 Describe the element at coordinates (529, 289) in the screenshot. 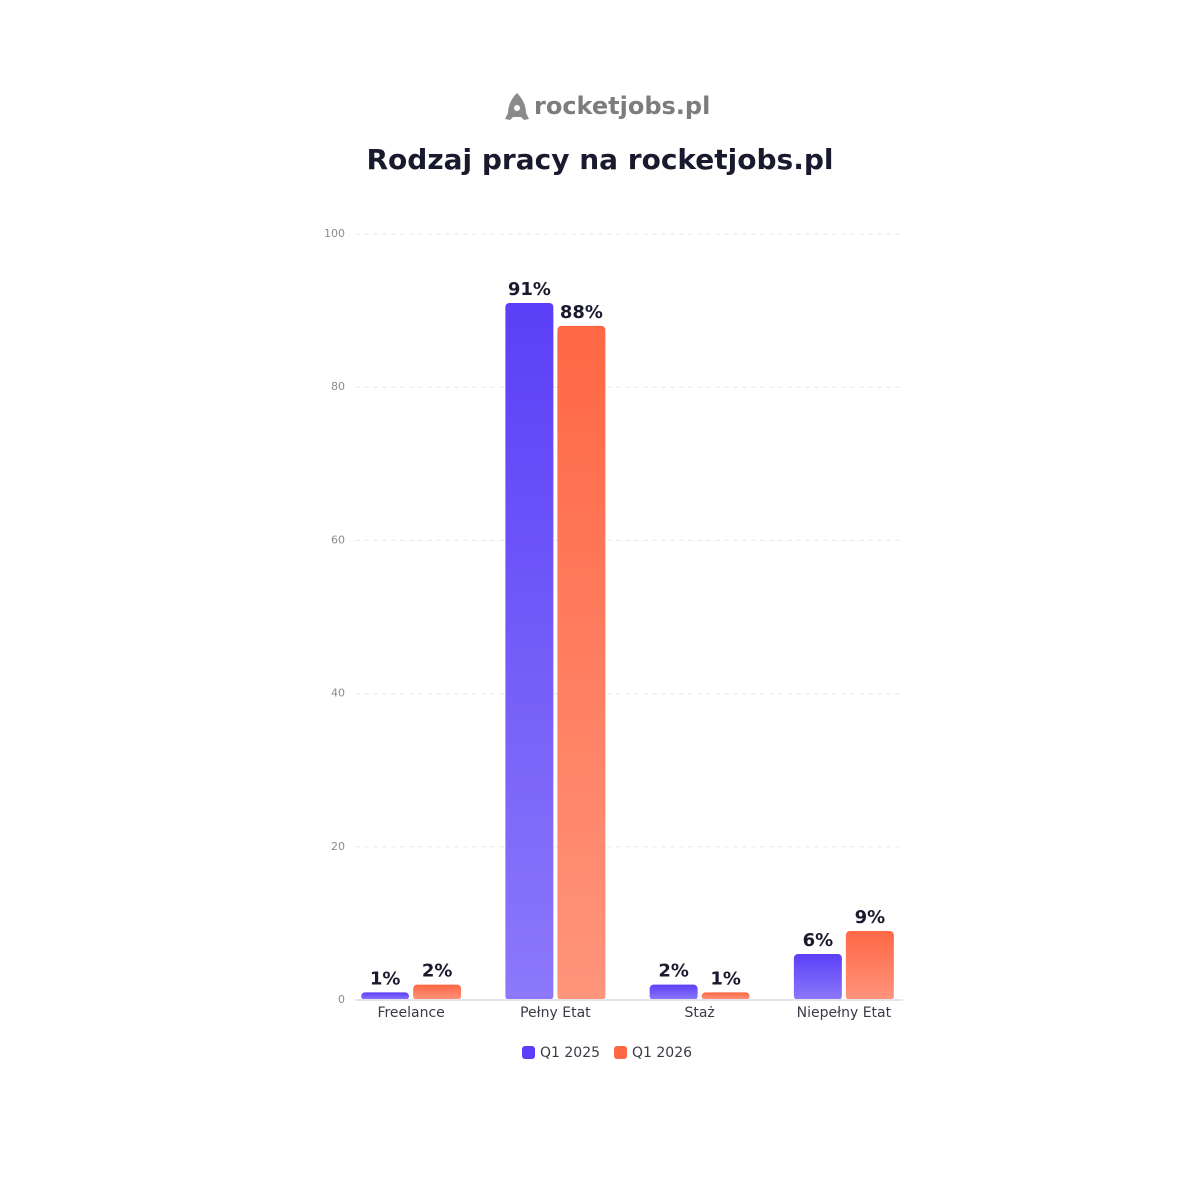

I see `value-label: 91%` at that location.